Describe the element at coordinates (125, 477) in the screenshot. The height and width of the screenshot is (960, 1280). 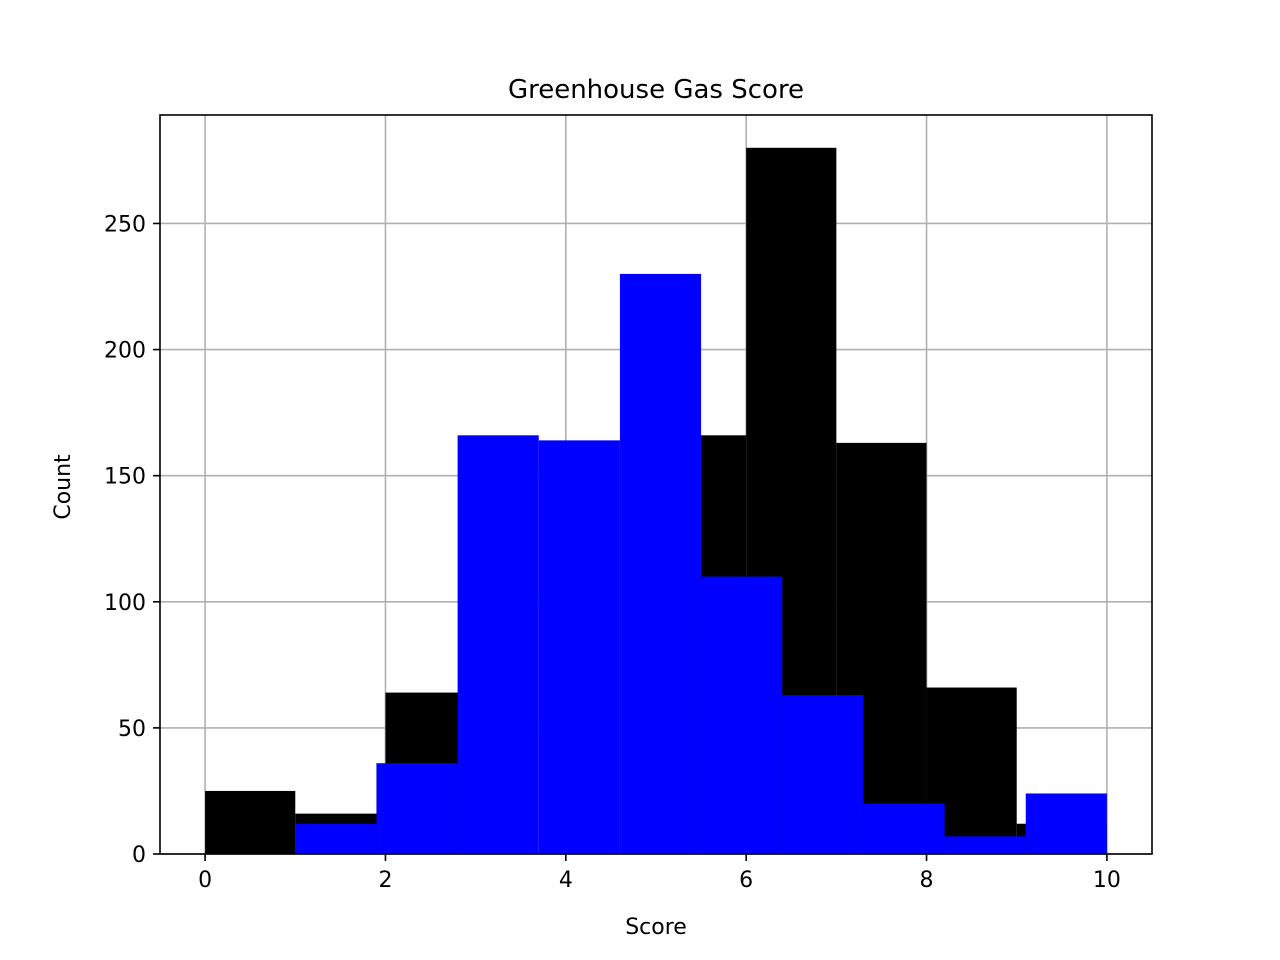
I see `y-tick-label: 150` at that location.